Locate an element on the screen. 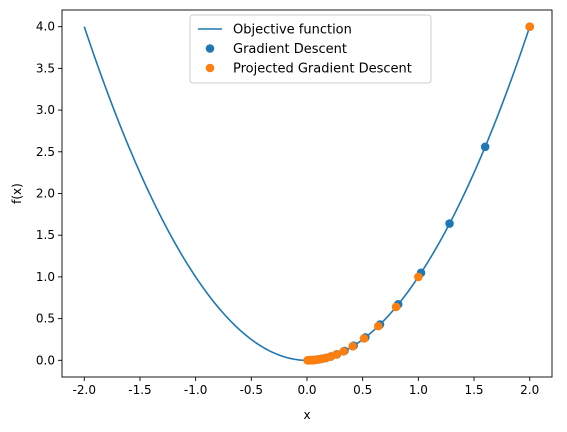 The width and height of the screenshot is (567, 432). y-tick-label: 2.5 is located at coordinates (45, 152).